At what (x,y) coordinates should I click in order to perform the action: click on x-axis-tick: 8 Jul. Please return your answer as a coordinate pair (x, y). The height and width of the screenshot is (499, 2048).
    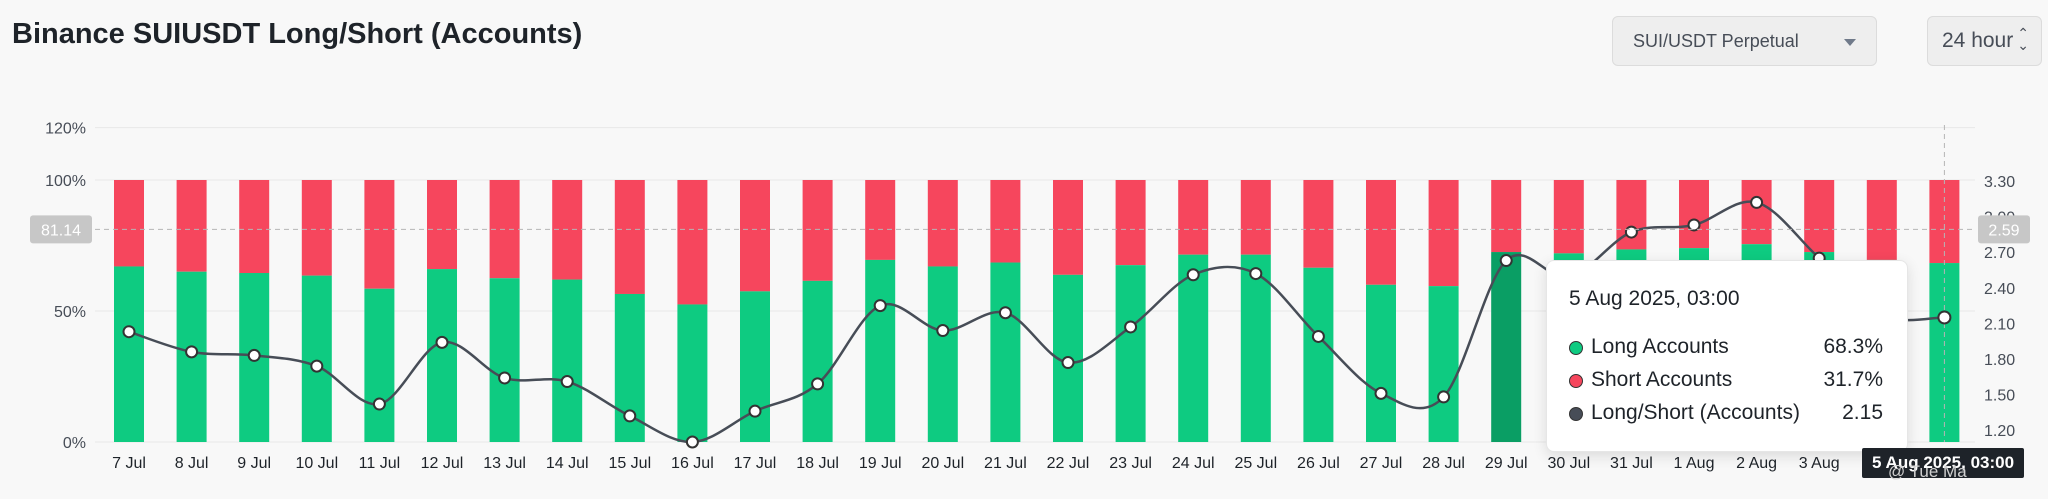
    Looking at the image, I should click on (192, 463).